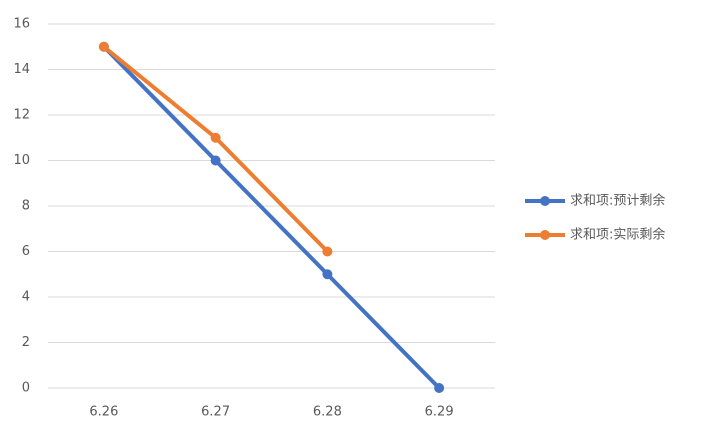 The height and width of the screenshot is (430, 716). Describe the element at coordinates (103, 412) in the screenshot. I see `x-tick-label: 6.26` at that location.